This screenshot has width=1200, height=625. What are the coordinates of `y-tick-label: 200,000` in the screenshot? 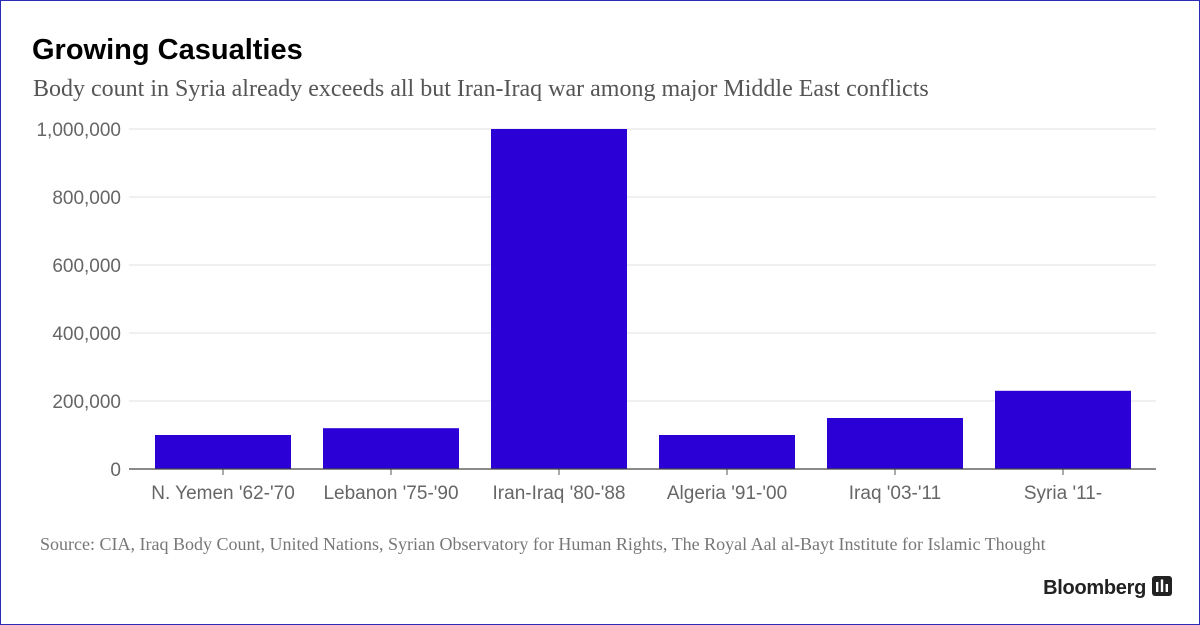 It's located at (86, 402).